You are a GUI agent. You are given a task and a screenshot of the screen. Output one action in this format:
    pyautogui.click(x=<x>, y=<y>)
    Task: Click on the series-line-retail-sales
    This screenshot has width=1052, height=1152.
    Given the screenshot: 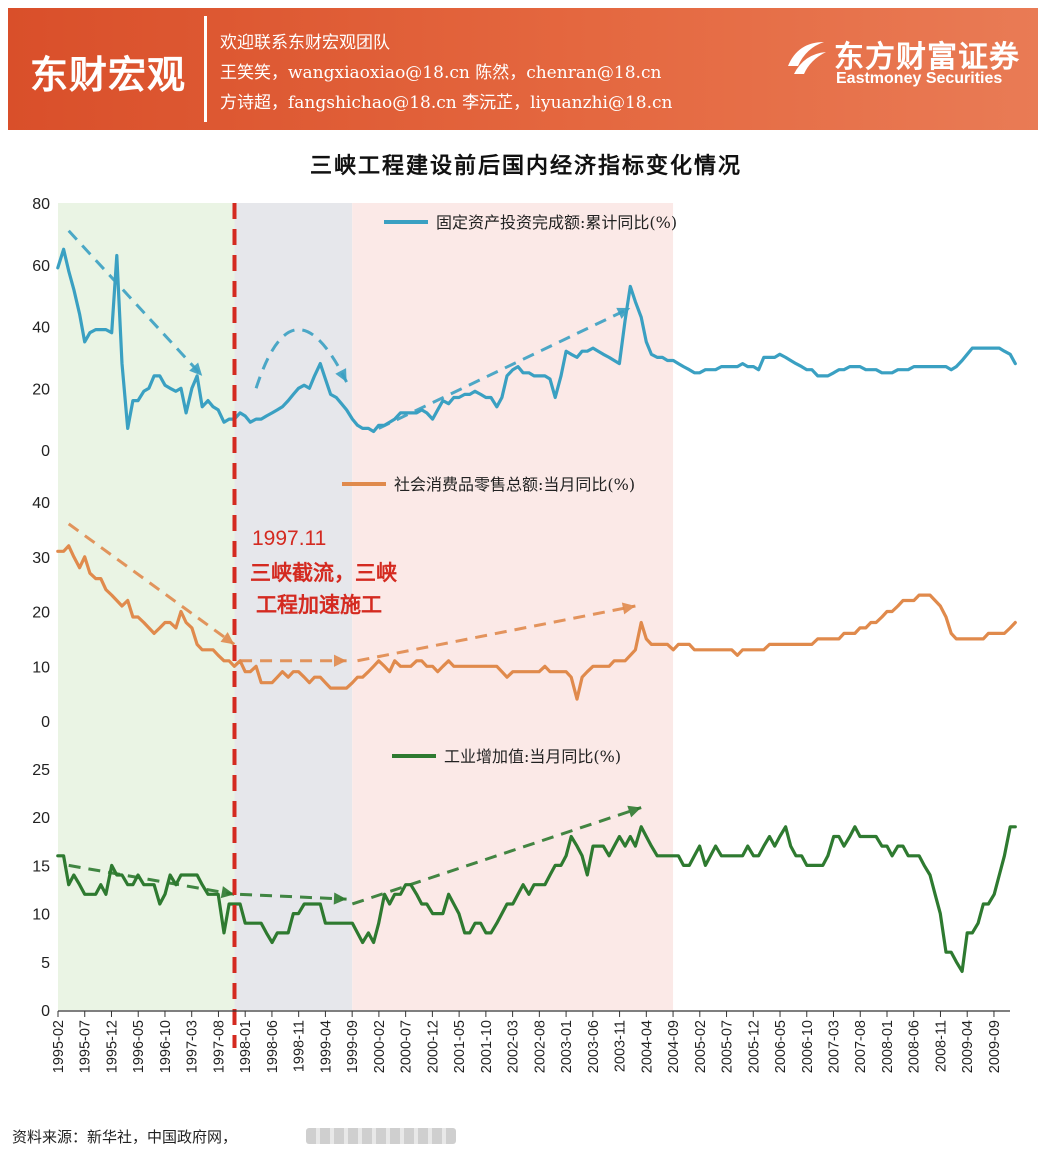 What is the action you would take?
    pyautogui.click(x=536, y=622)
    